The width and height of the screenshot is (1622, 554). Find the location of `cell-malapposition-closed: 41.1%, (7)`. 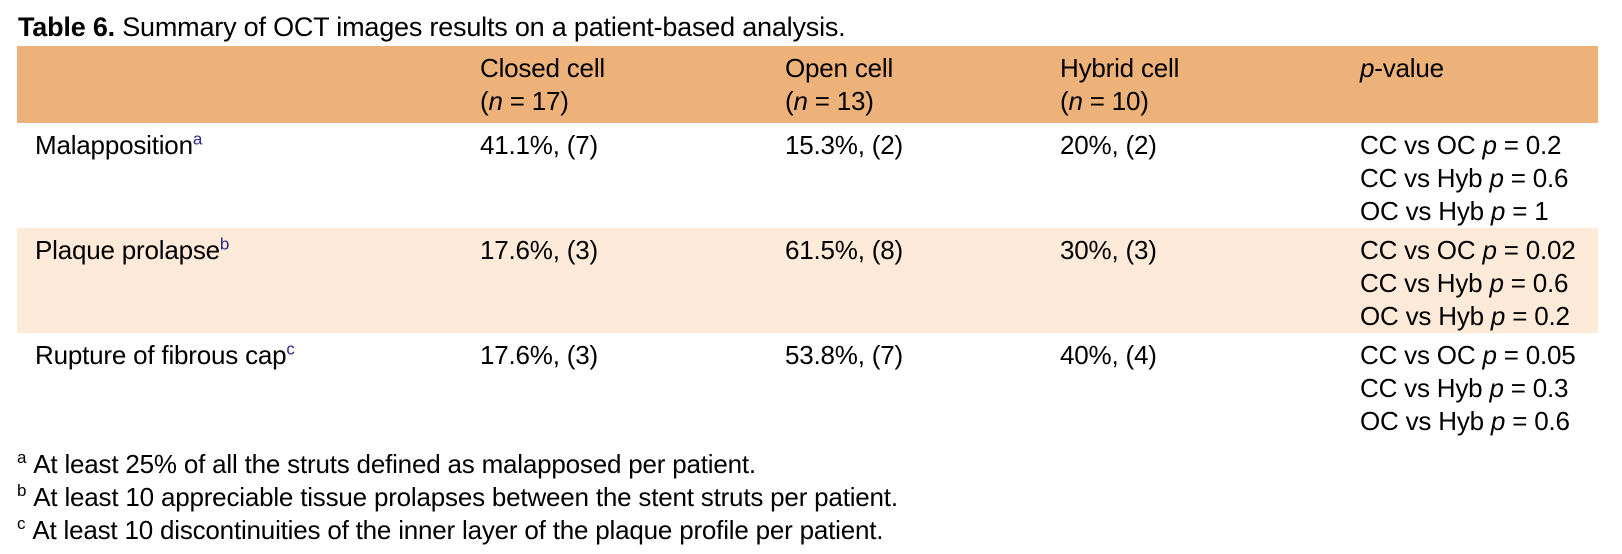

cell-malapposition-closed: 41.1%, (7) is located at coordinates (539, 145).